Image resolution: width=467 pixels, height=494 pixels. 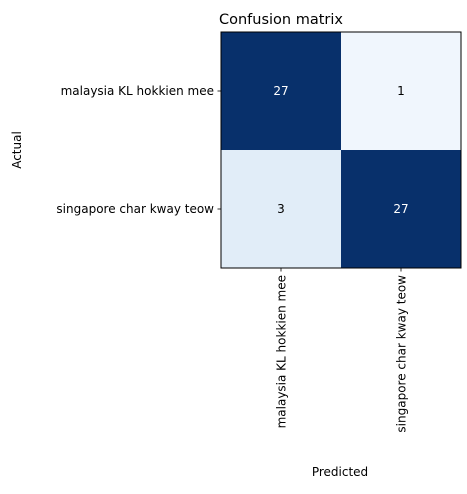 I want to click on cell-annotations: 27 1 3 27, so click(x=340, y=150).